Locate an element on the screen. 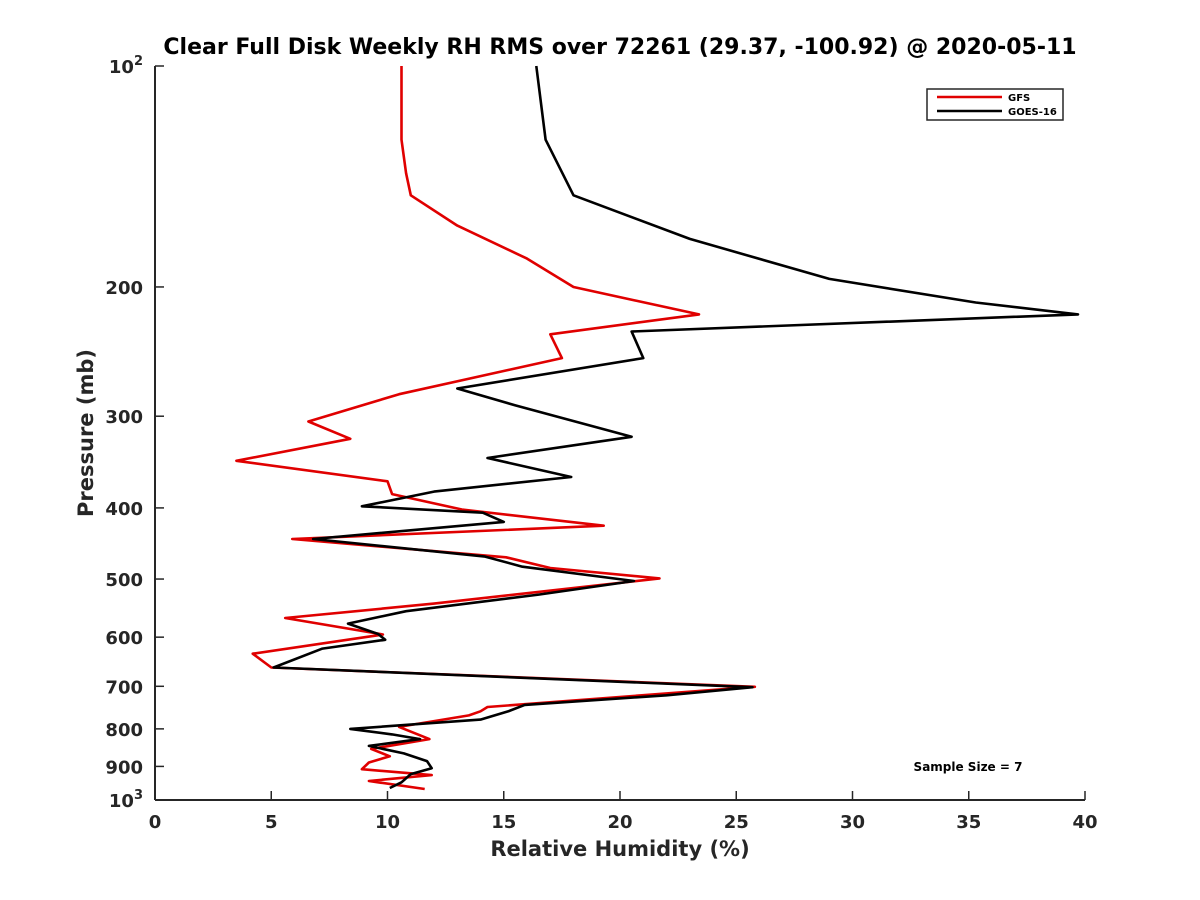  y-tick-label: 500 is located at coordinates (124, 580).